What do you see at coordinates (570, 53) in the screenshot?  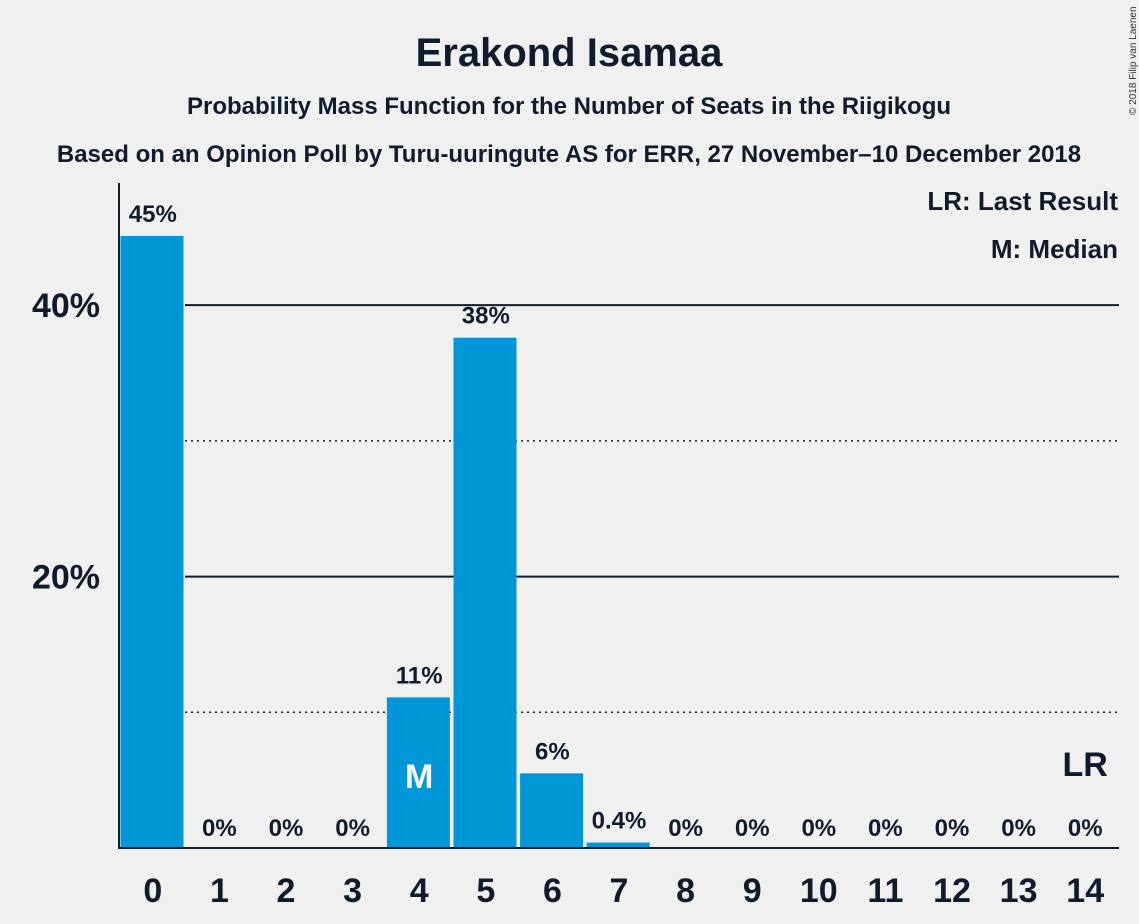 I see `chart-title: Erakond Isamaa` at bounding box center [570, 53].